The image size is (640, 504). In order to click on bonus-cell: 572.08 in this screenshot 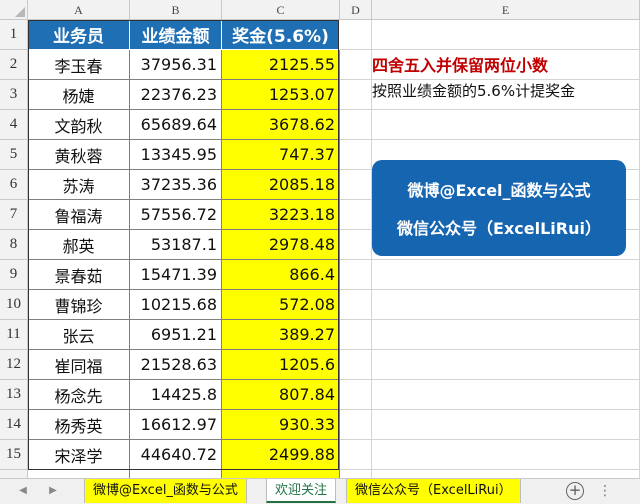, I will do `click(281, 305)`.